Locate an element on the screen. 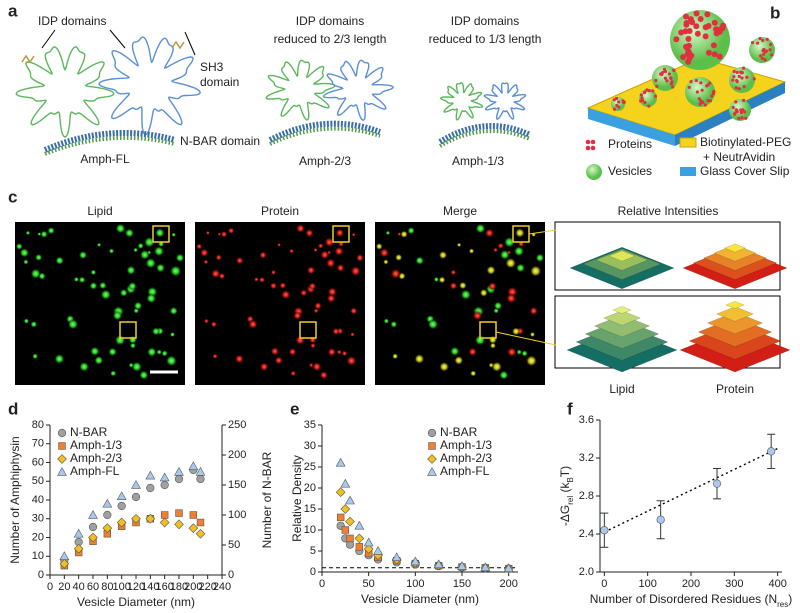 This screenshot has height=613, width=800. nbar-domain is located at coordinates (325, 136).